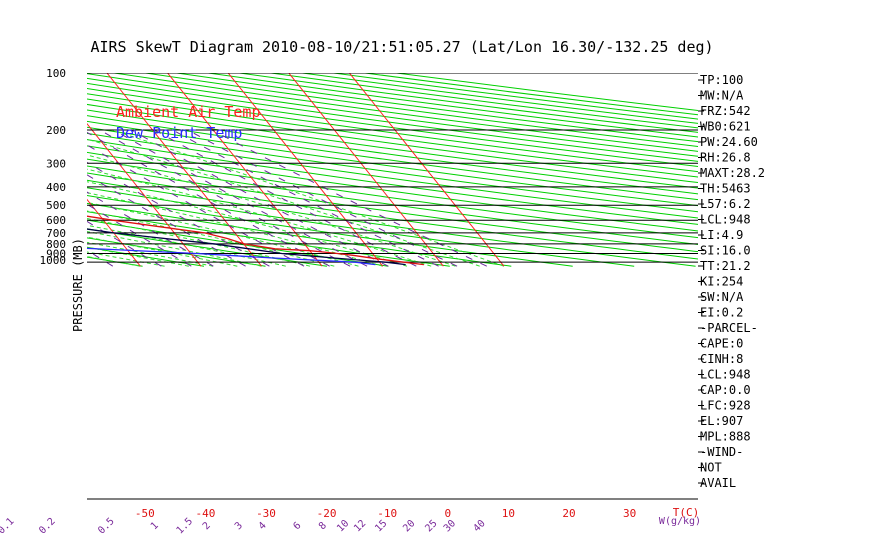 This screenshot has height=560, width=870. I want to click on pressure-tick-label: 1000, so click(53, 260).